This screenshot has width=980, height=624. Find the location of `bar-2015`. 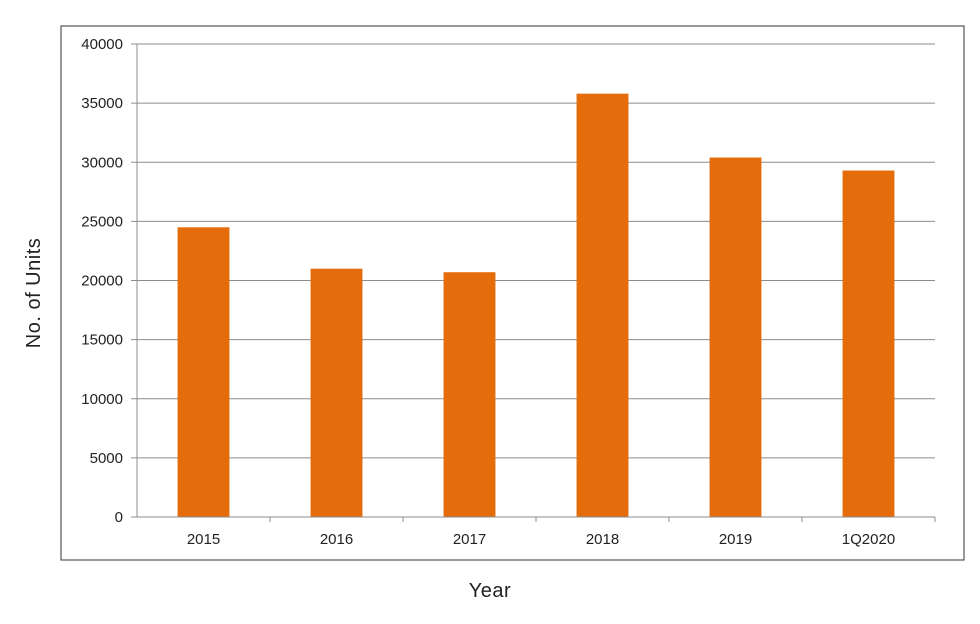

bar-2015 is located at coordinates (203, 372).